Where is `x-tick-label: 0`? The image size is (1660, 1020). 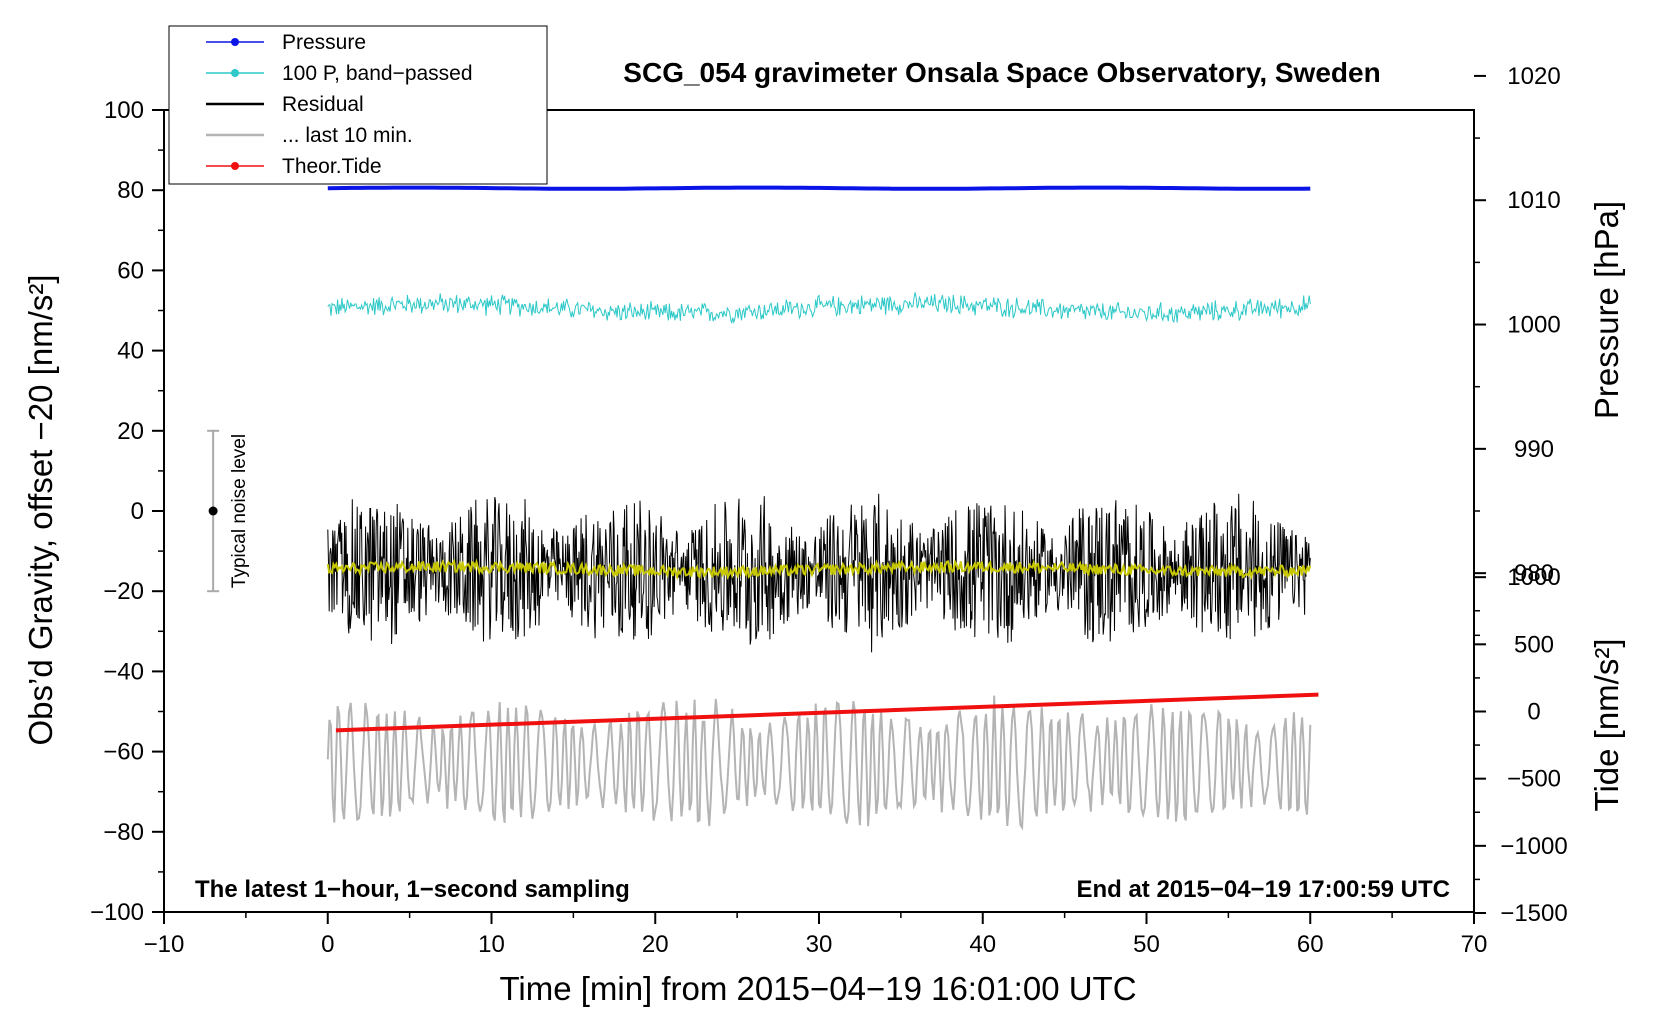 x-tick-label: 0 is located at coordinates (327, 944).